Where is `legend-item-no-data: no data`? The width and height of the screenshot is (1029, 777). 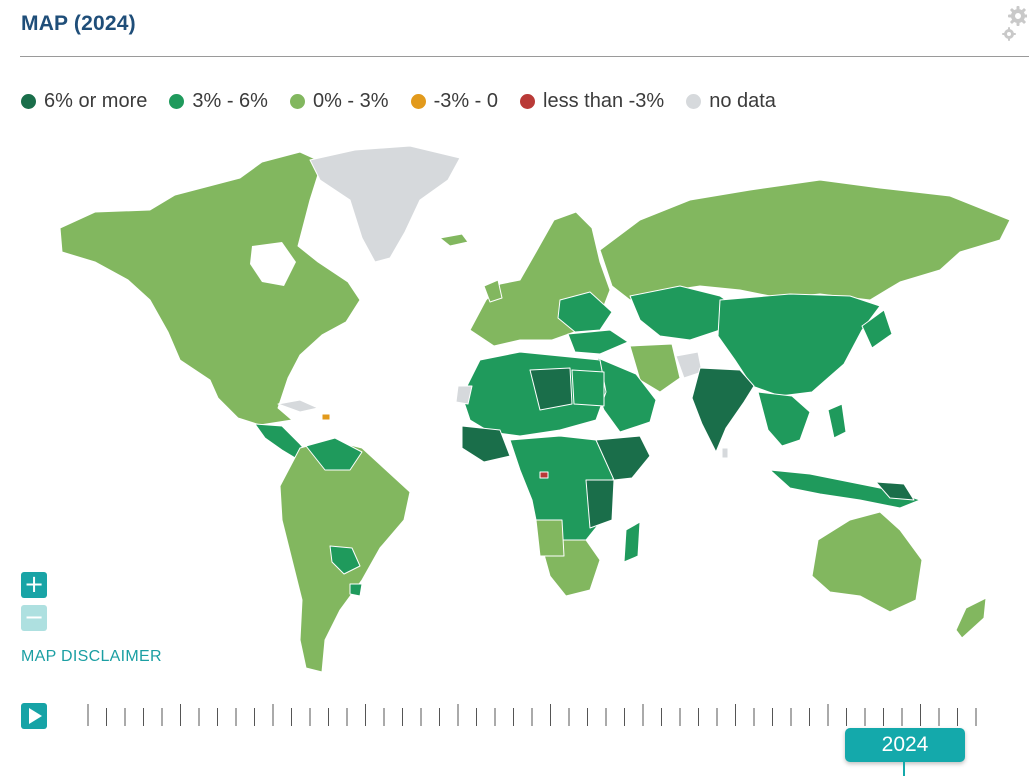
legend-item-no-data: no data is located at coordinates (731, 101).